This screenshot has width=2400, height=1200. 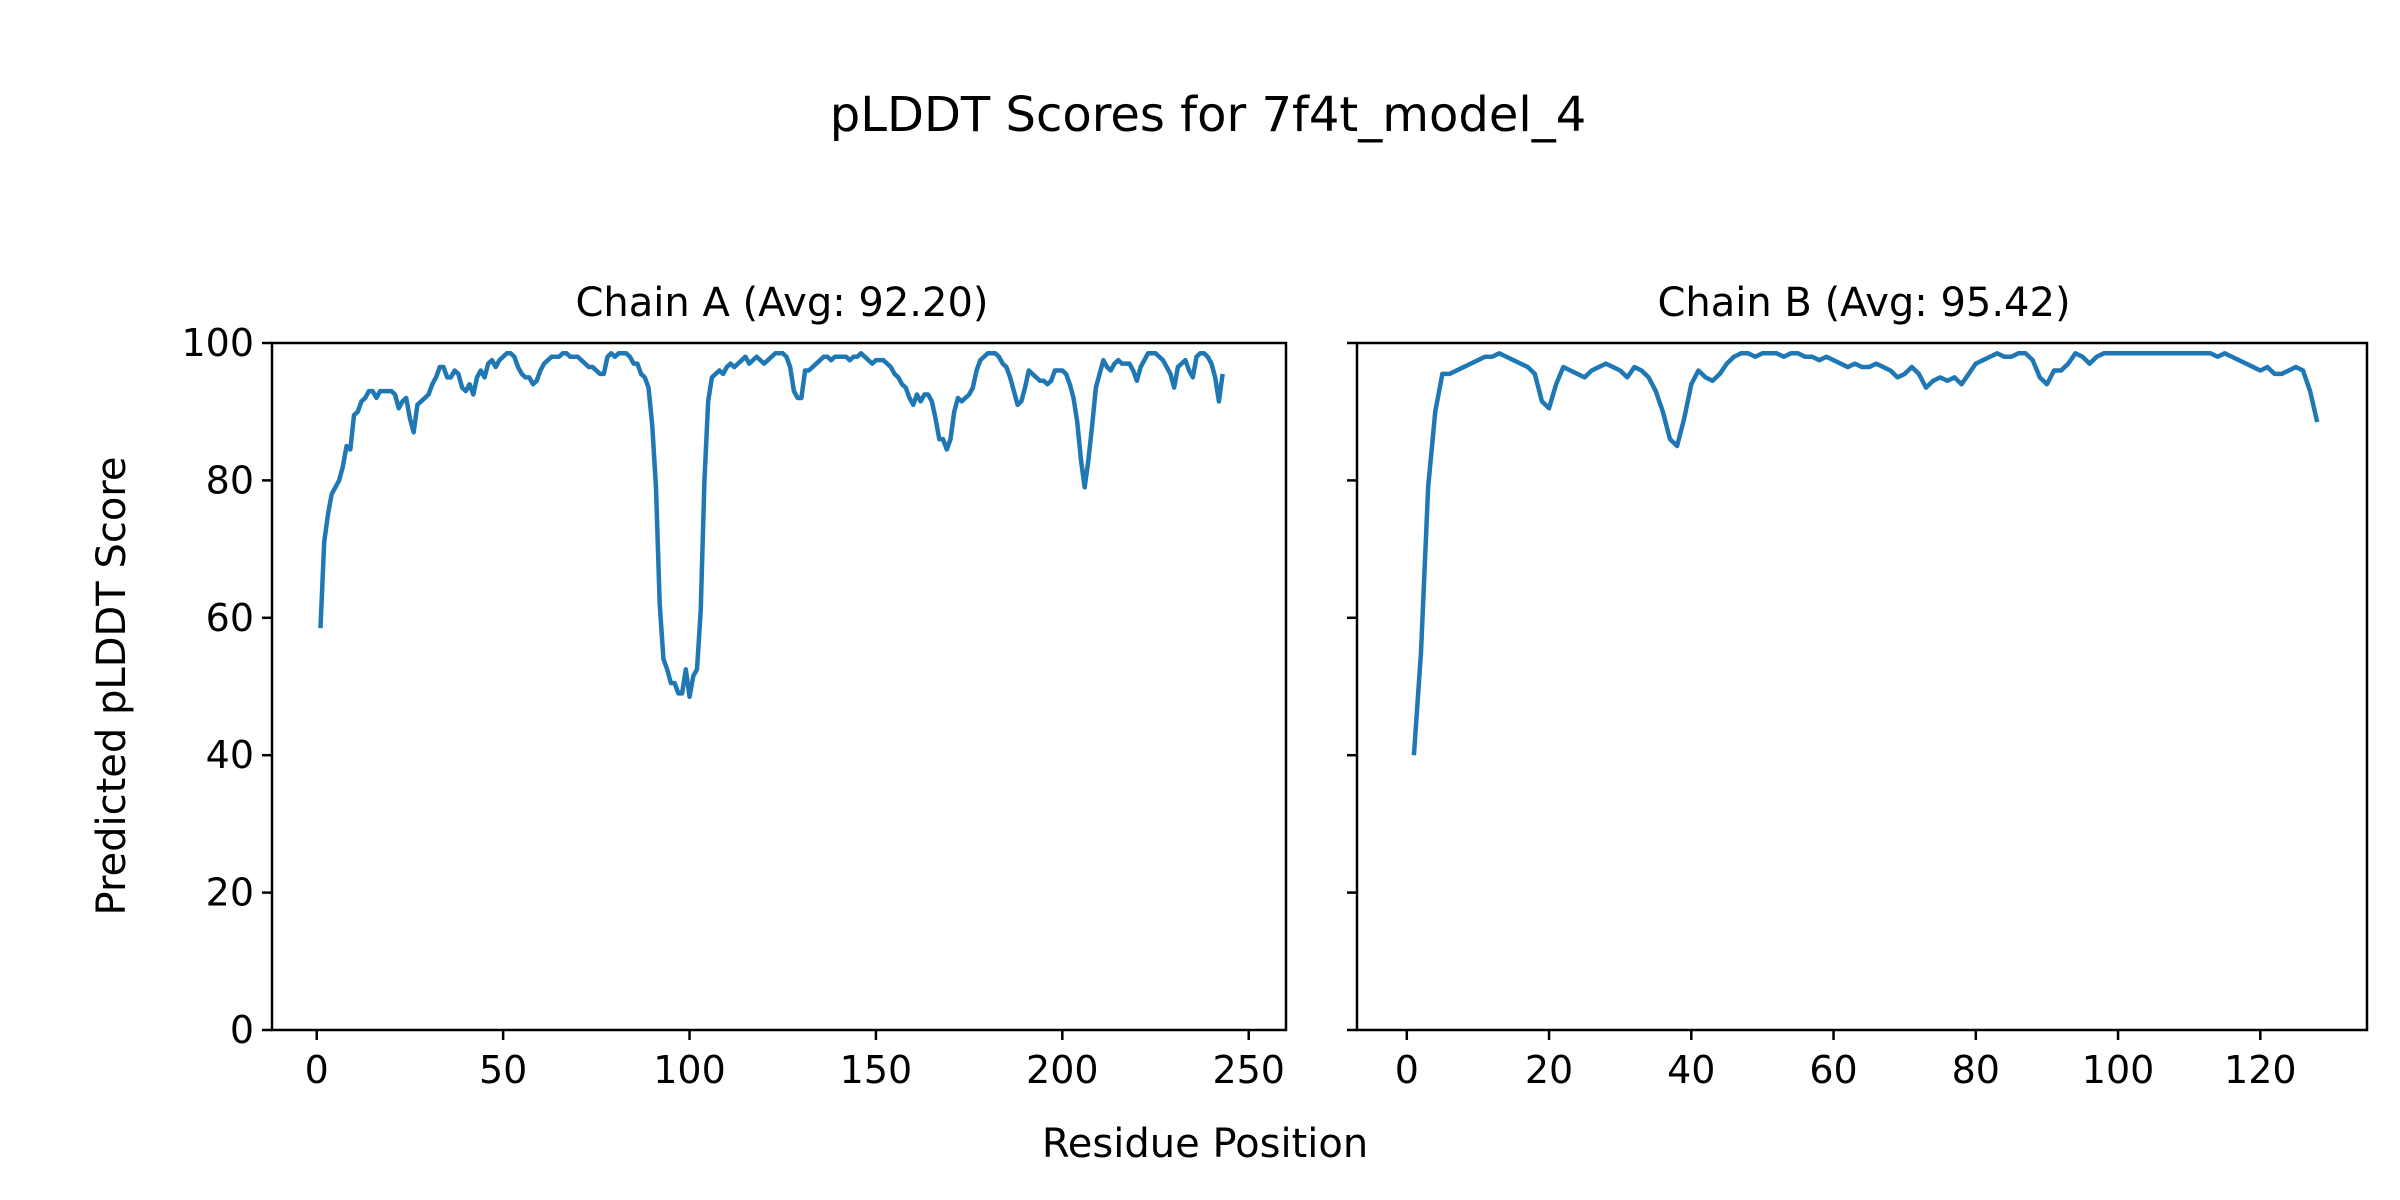 I want to click on chain-a-plddt-line, so click(x=771, y=525).